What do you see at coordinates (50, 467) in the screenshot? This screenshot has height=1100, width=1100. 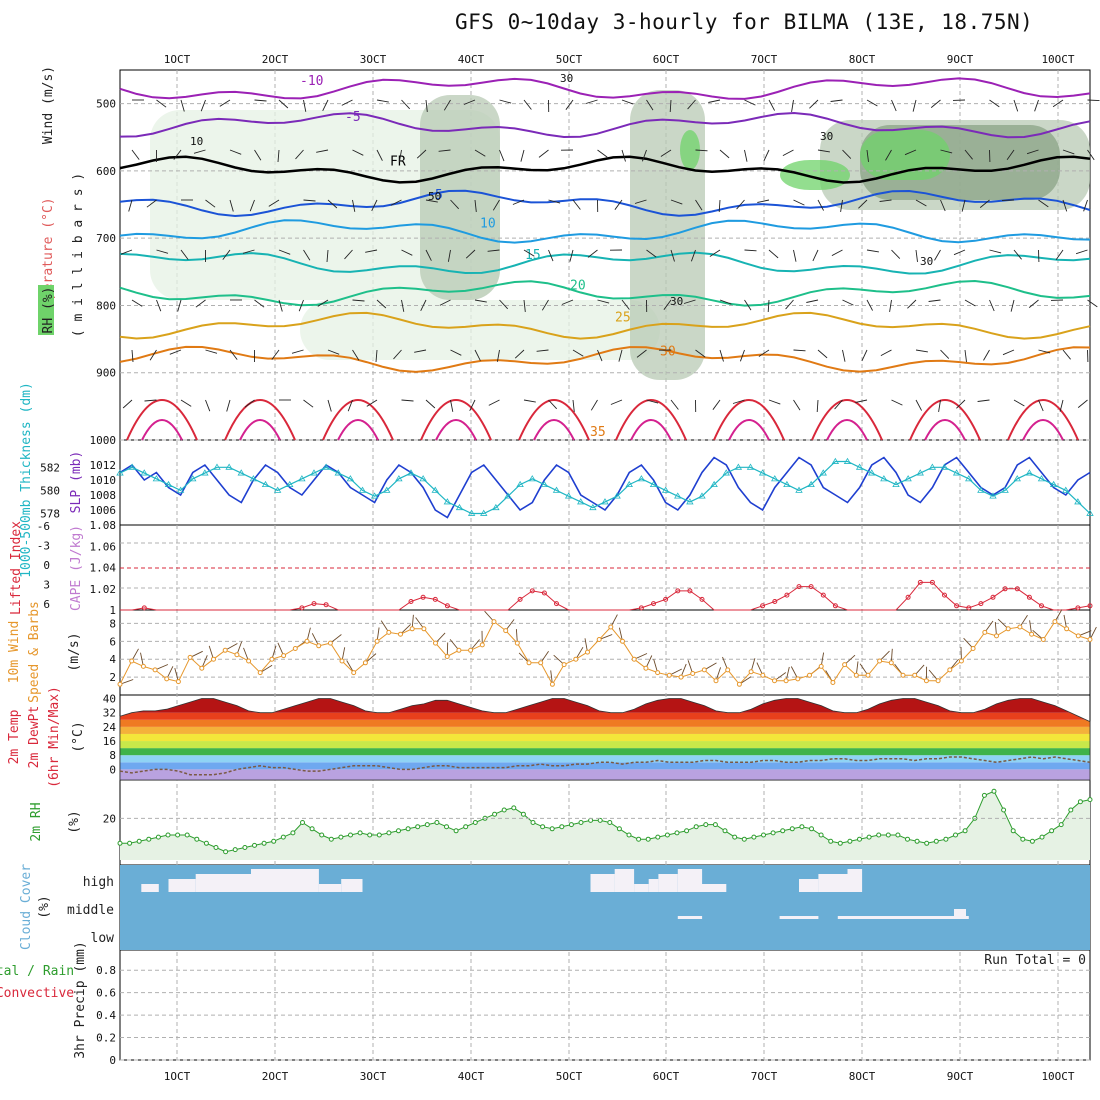 I see `thickness-tick-label: 582` at bounding box center [50, 467].